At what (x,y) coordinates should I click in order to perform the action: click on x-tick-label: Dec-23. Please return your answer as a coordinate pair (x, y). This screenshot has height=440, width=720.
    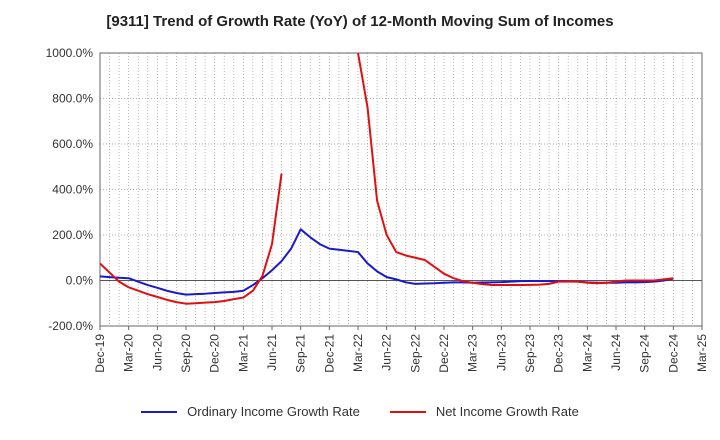
    Looking at the image, I should click on (559, 353).